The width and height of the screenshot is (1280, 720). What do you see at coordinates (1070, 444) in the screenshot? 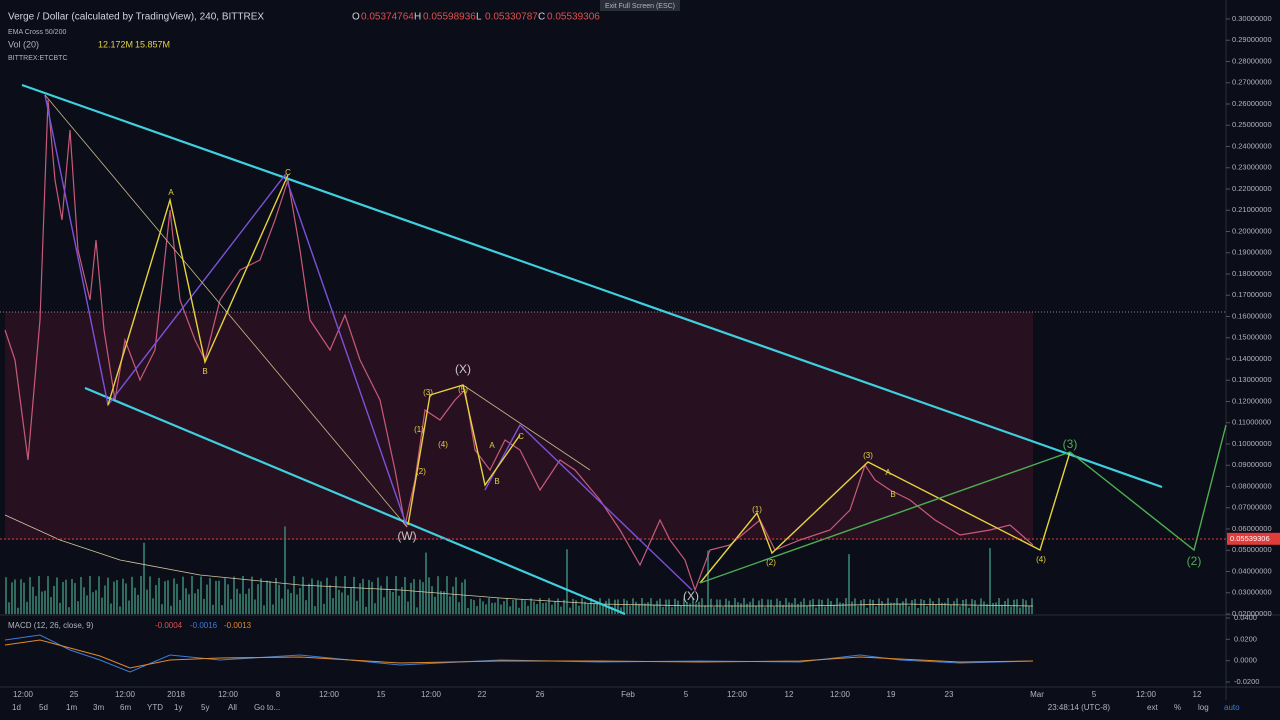
I see `wave-label: (3)` at bounding box center [1070, 444].